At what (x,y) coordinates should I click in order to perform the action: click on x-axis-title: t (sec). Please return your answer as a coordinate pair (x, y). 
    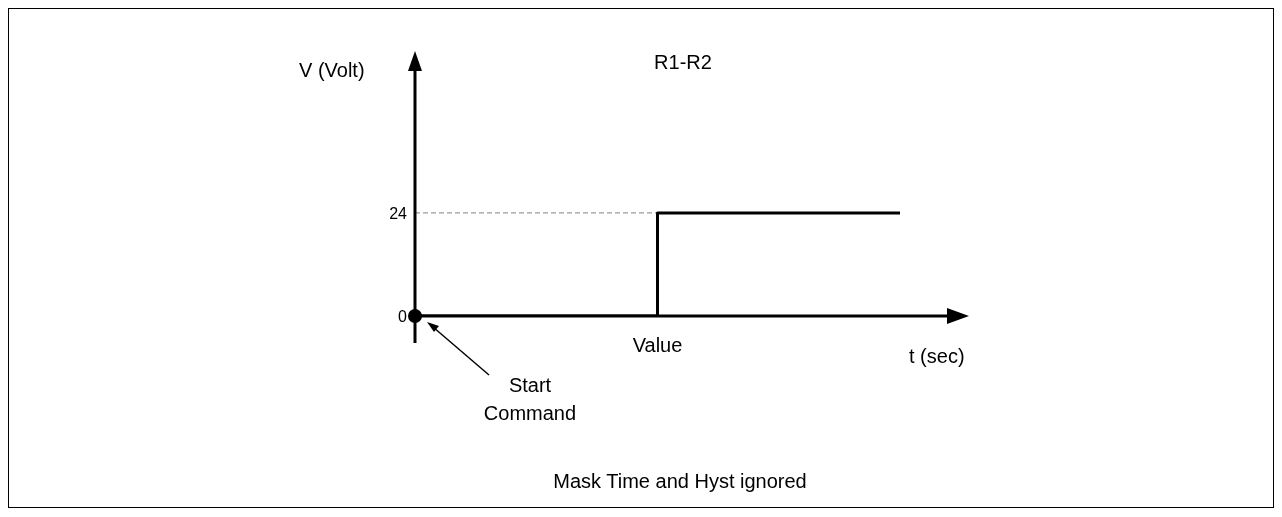
    Looking at the image, I should click on (937, 356).